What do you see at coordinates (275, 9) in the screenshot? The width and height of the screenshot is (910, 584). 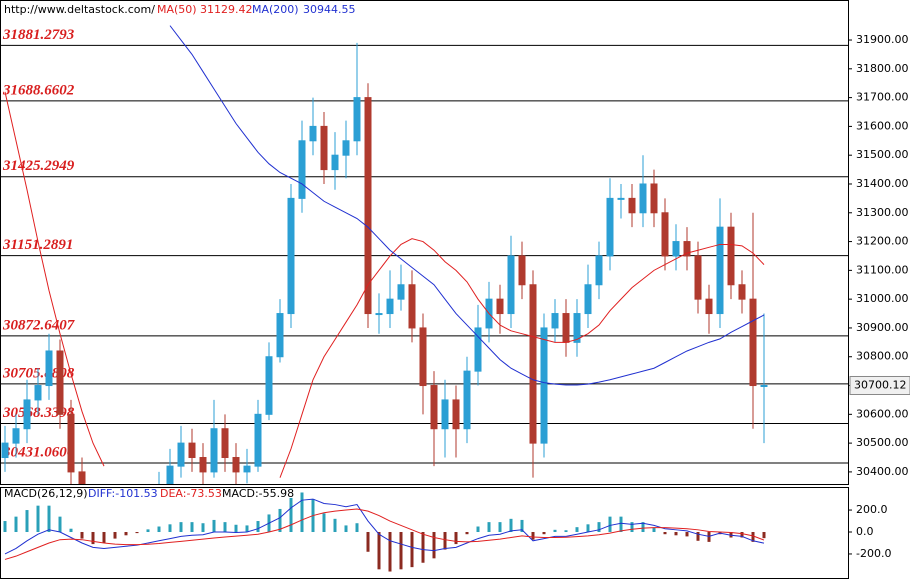 I see `ma-legend-name: MA(200)` at bounding box center [275, 9].